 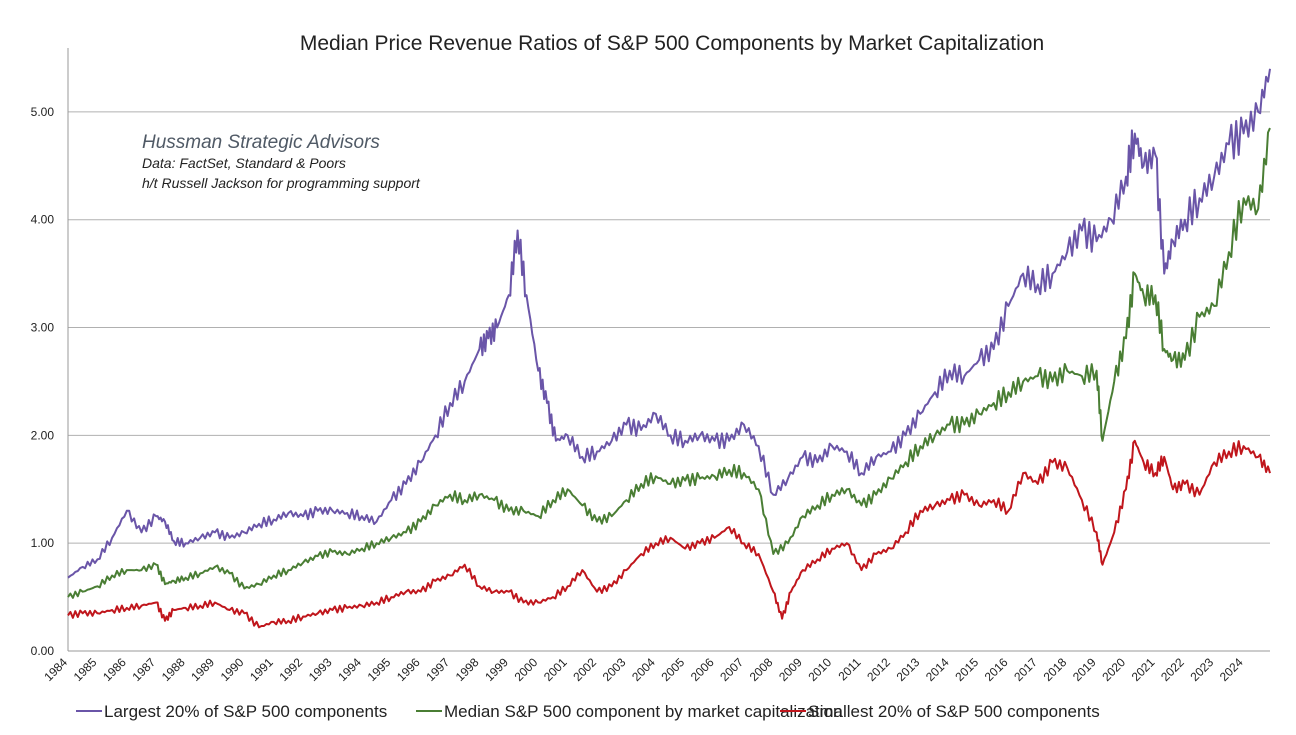 What do you see at coordinates (261, 142) in the screenshot?
I see `annotation-author: Hussman Strategic Advisors` at bounding box center [261, 142].